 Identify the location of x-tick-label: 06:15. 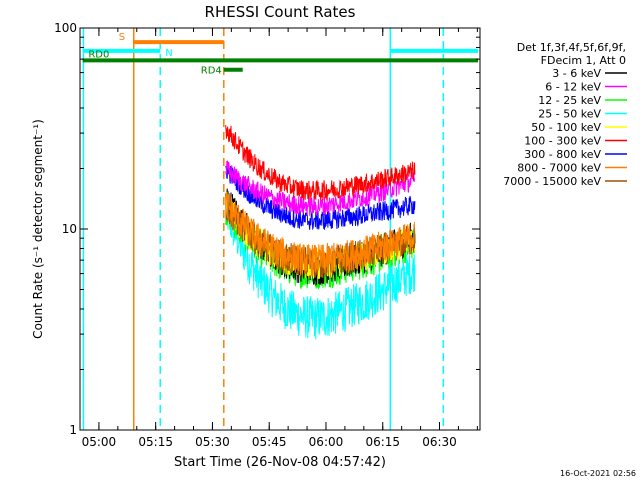
(382, 442).